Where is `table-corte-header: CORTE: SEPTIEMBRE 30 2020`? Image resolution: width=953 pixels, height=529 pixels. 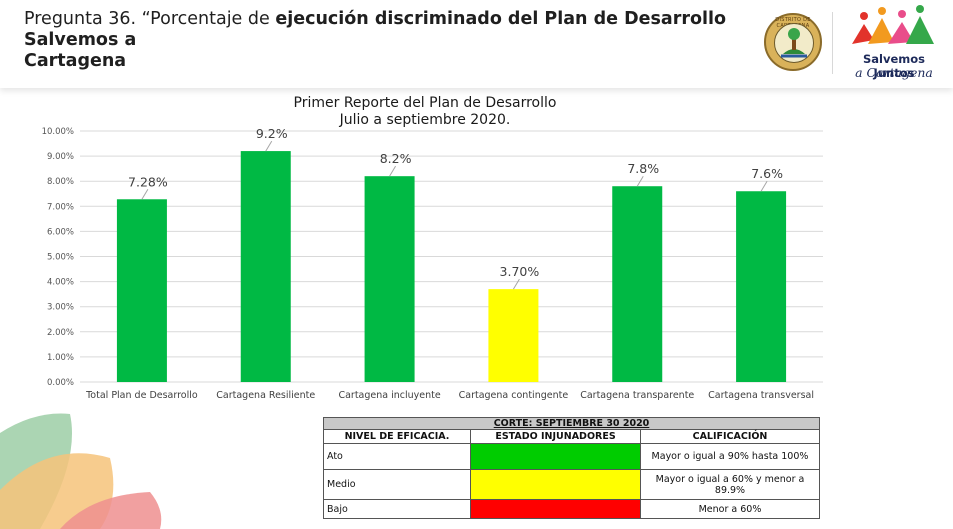 table-corte-header: CORTE: SEPTIEMBRE 30 2020 is located at coordinates (571, 423).